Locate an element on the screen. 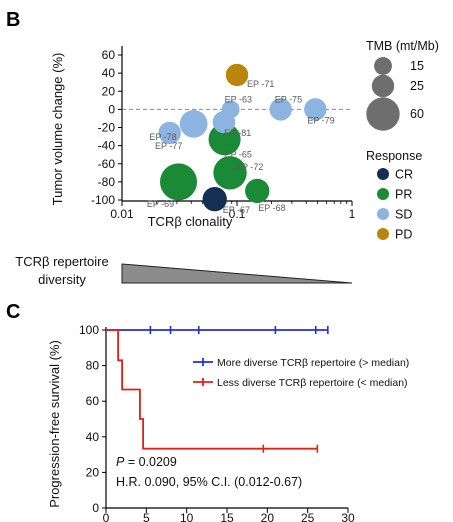 Image resolution: width=453 pixels, height=522 pixels. response-legend-dot-cr is located at coordinates (383, 174).